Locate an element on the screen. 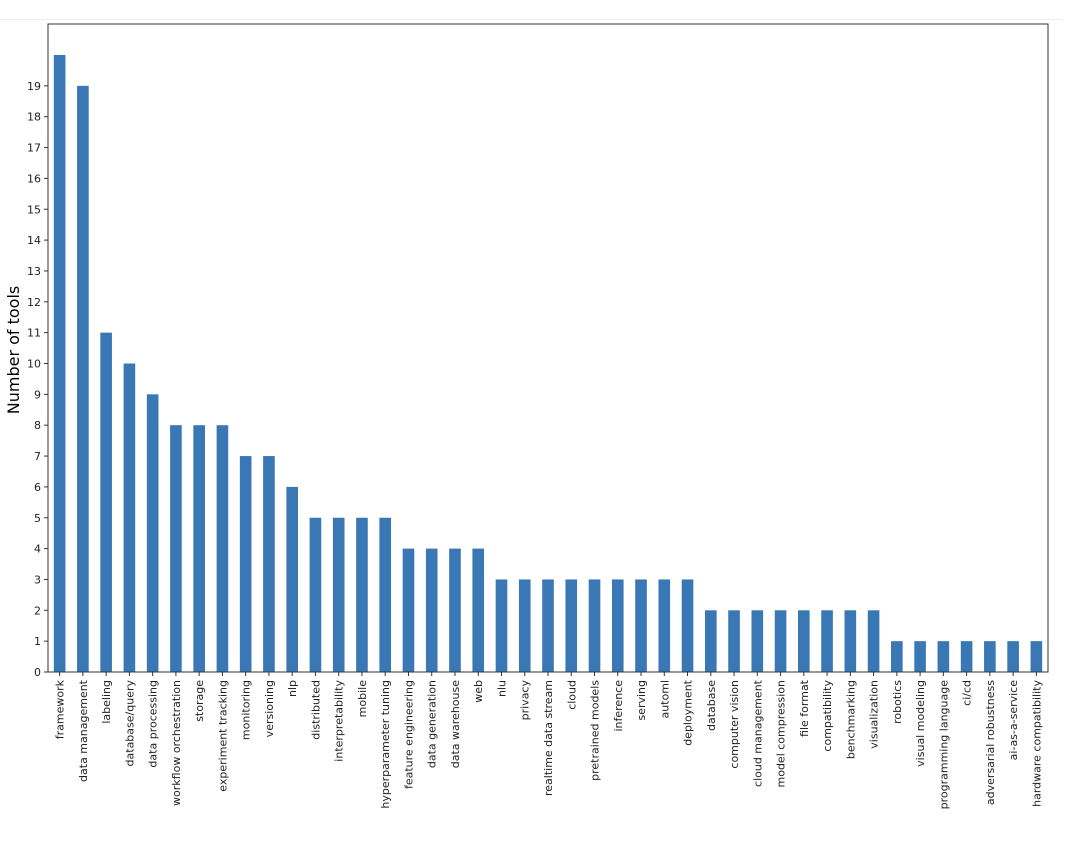  y-tick-label: 5 is located at coordinates (37, 518).